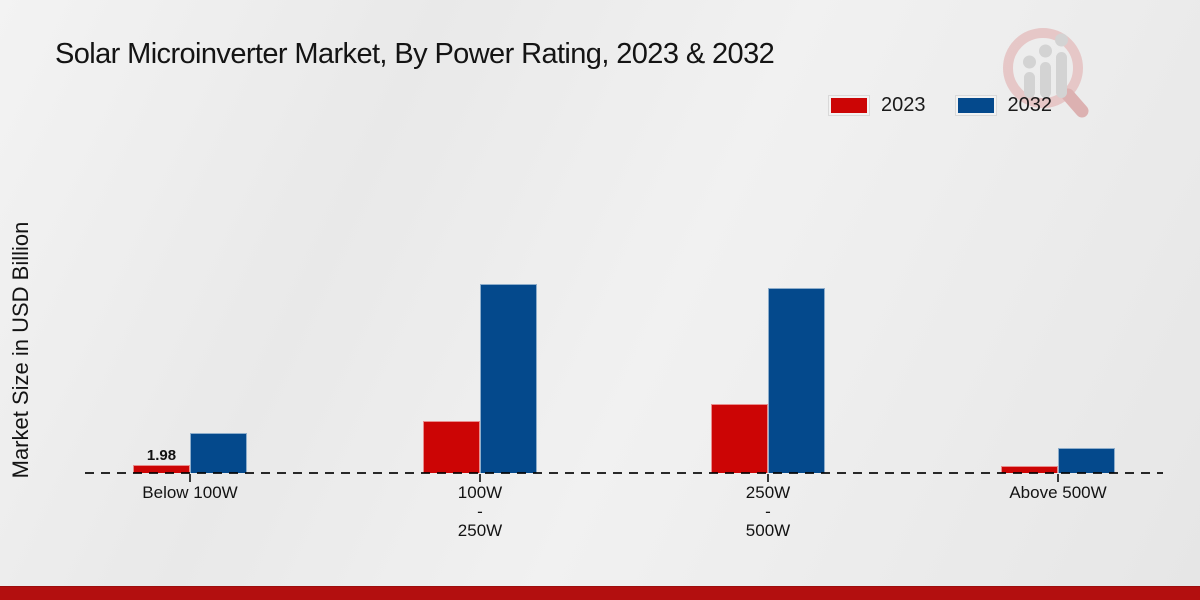 The image size is (1200, 600). I want to click on bar-group-100w-250w, so click(480, 378).